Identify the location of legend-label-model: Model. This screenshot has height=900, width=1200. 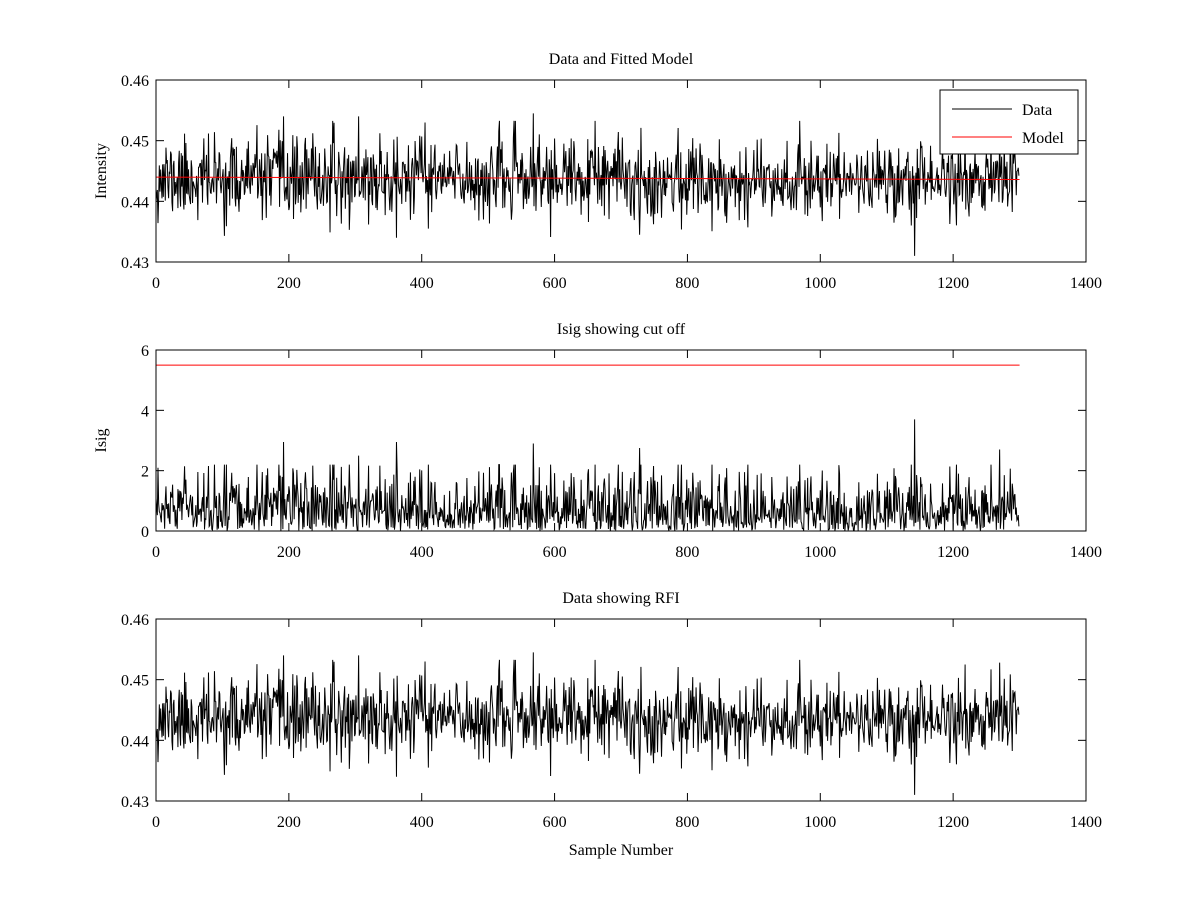
(1043, 138).